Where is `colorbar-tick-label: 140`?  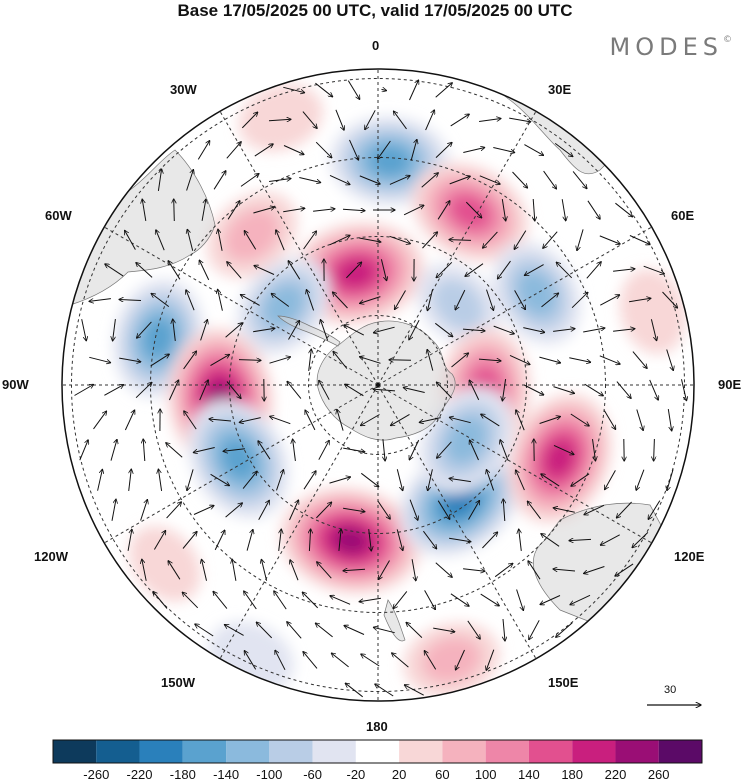 colorbar-tick-label: 140 is located at coordinates (529, 774).